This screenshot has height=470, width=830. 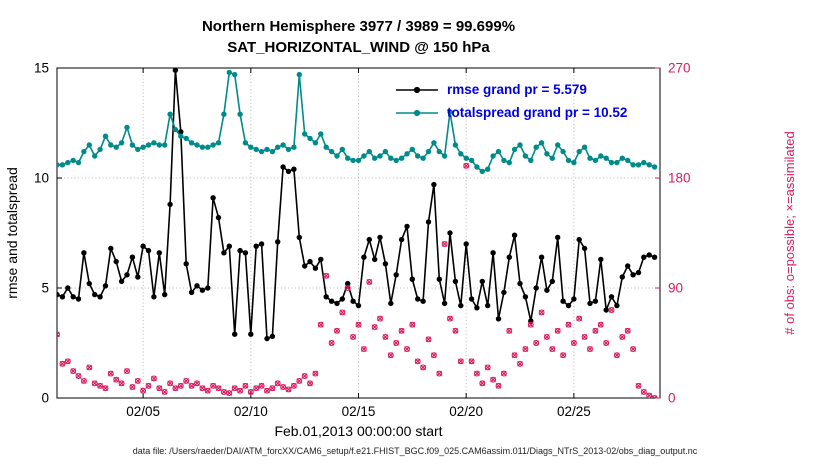 What do you see at coordinates (679, 233) in the screenshot?
I see `y-right-tick-labels: 0 90 180 270` at bounding box center [679, 233].